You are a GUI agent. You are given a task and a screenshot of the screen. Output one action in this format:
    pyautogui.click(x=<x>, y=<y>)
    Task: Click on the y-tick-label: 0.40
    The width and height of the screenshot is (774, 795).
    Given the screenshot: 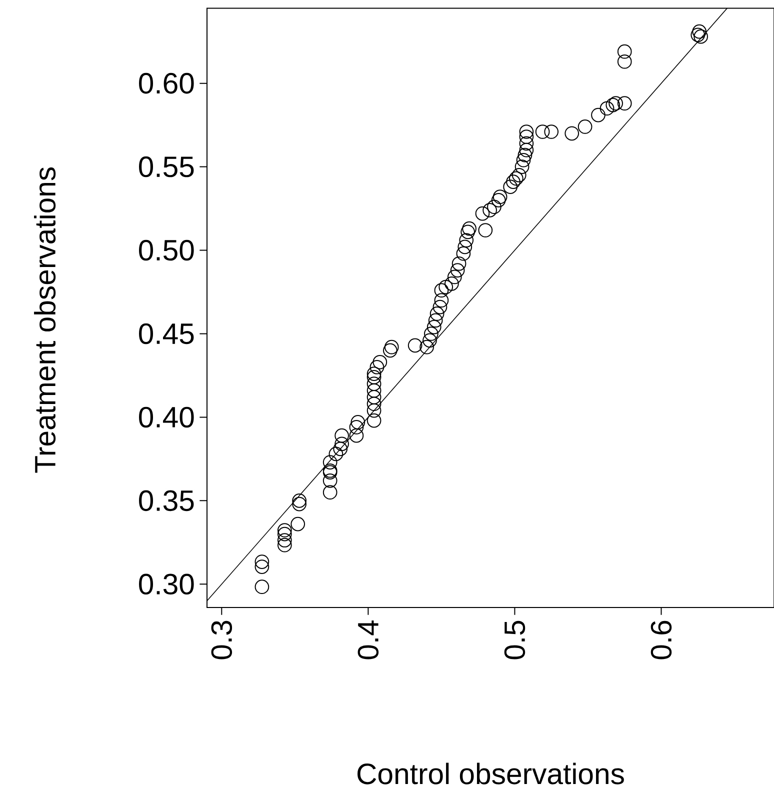 What is the action you would take?
    pyautogui.click(x=166, y=417)
    